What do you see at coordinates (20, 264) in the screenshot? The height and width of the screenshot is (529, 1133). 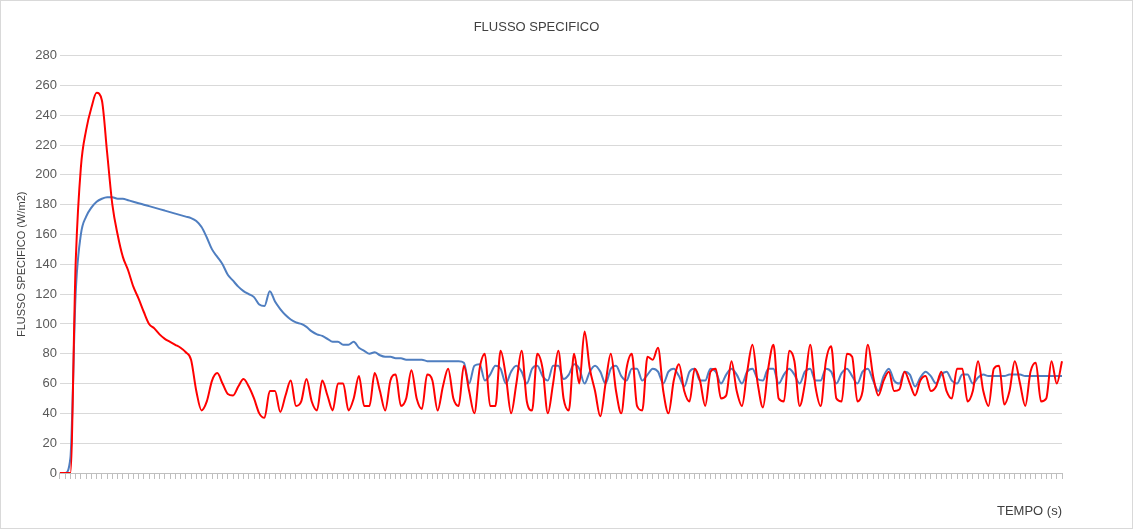 I see `y-axis-title: FLUSSO SPECIFICO (W/m2)` at bounding box center [20, 264].